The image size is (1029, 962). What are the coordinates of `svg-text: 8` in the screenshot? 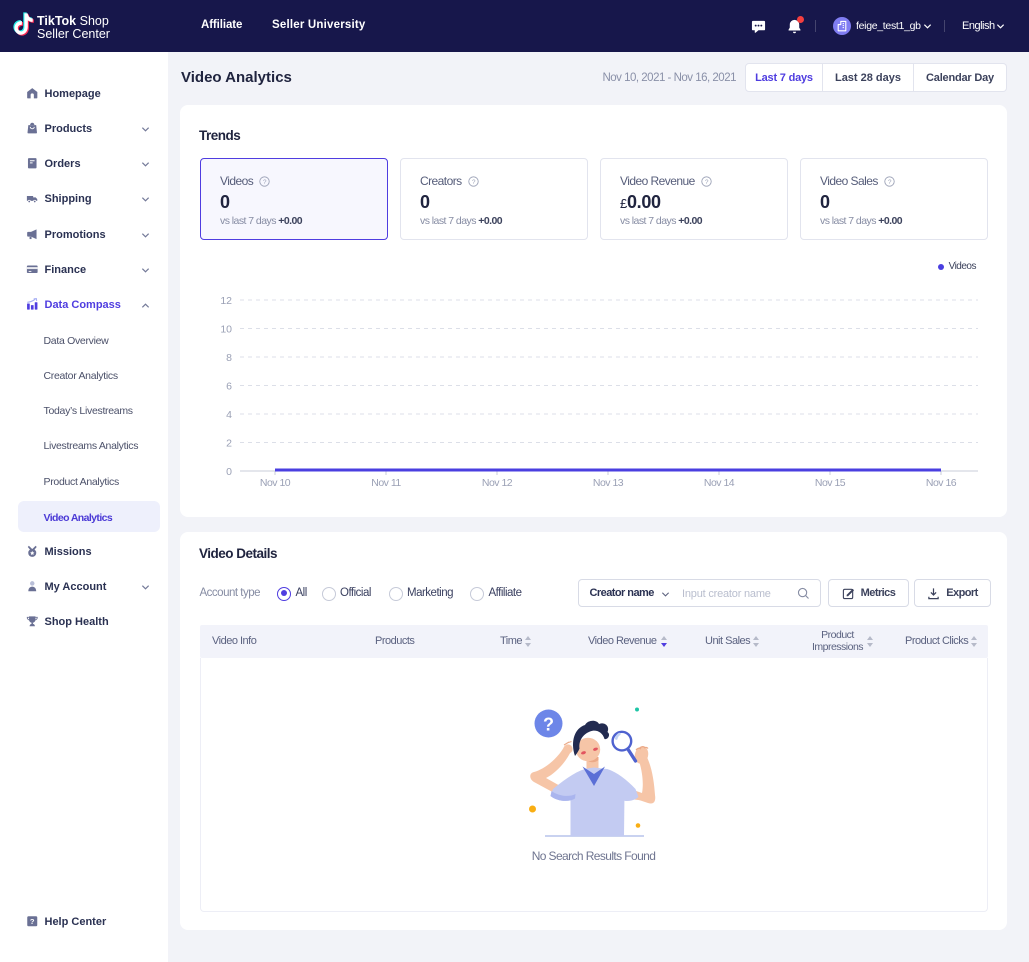 It's located at (229, 358).